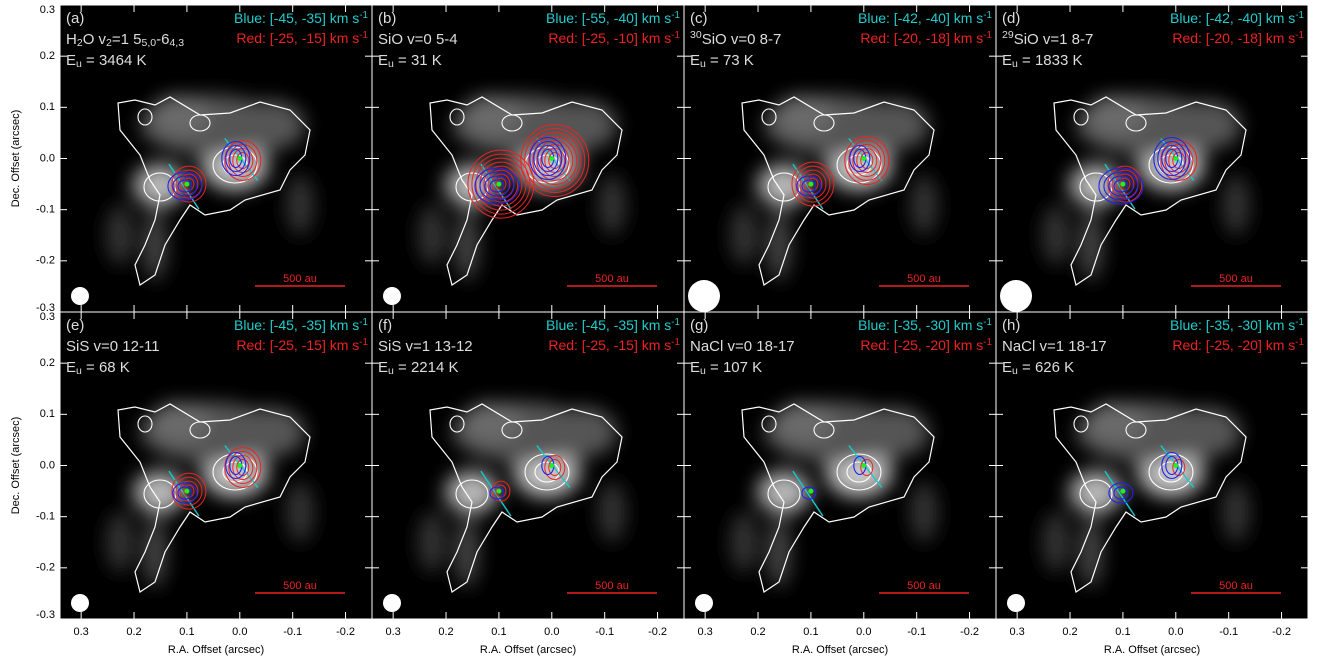 The width and height of the screenshot is (1318, 666). What do you see at coordinates (1232, 18) in the screenshot?
I see `text-part: Blue: [-42, -40] km s` at bounding box center [1232, 18].